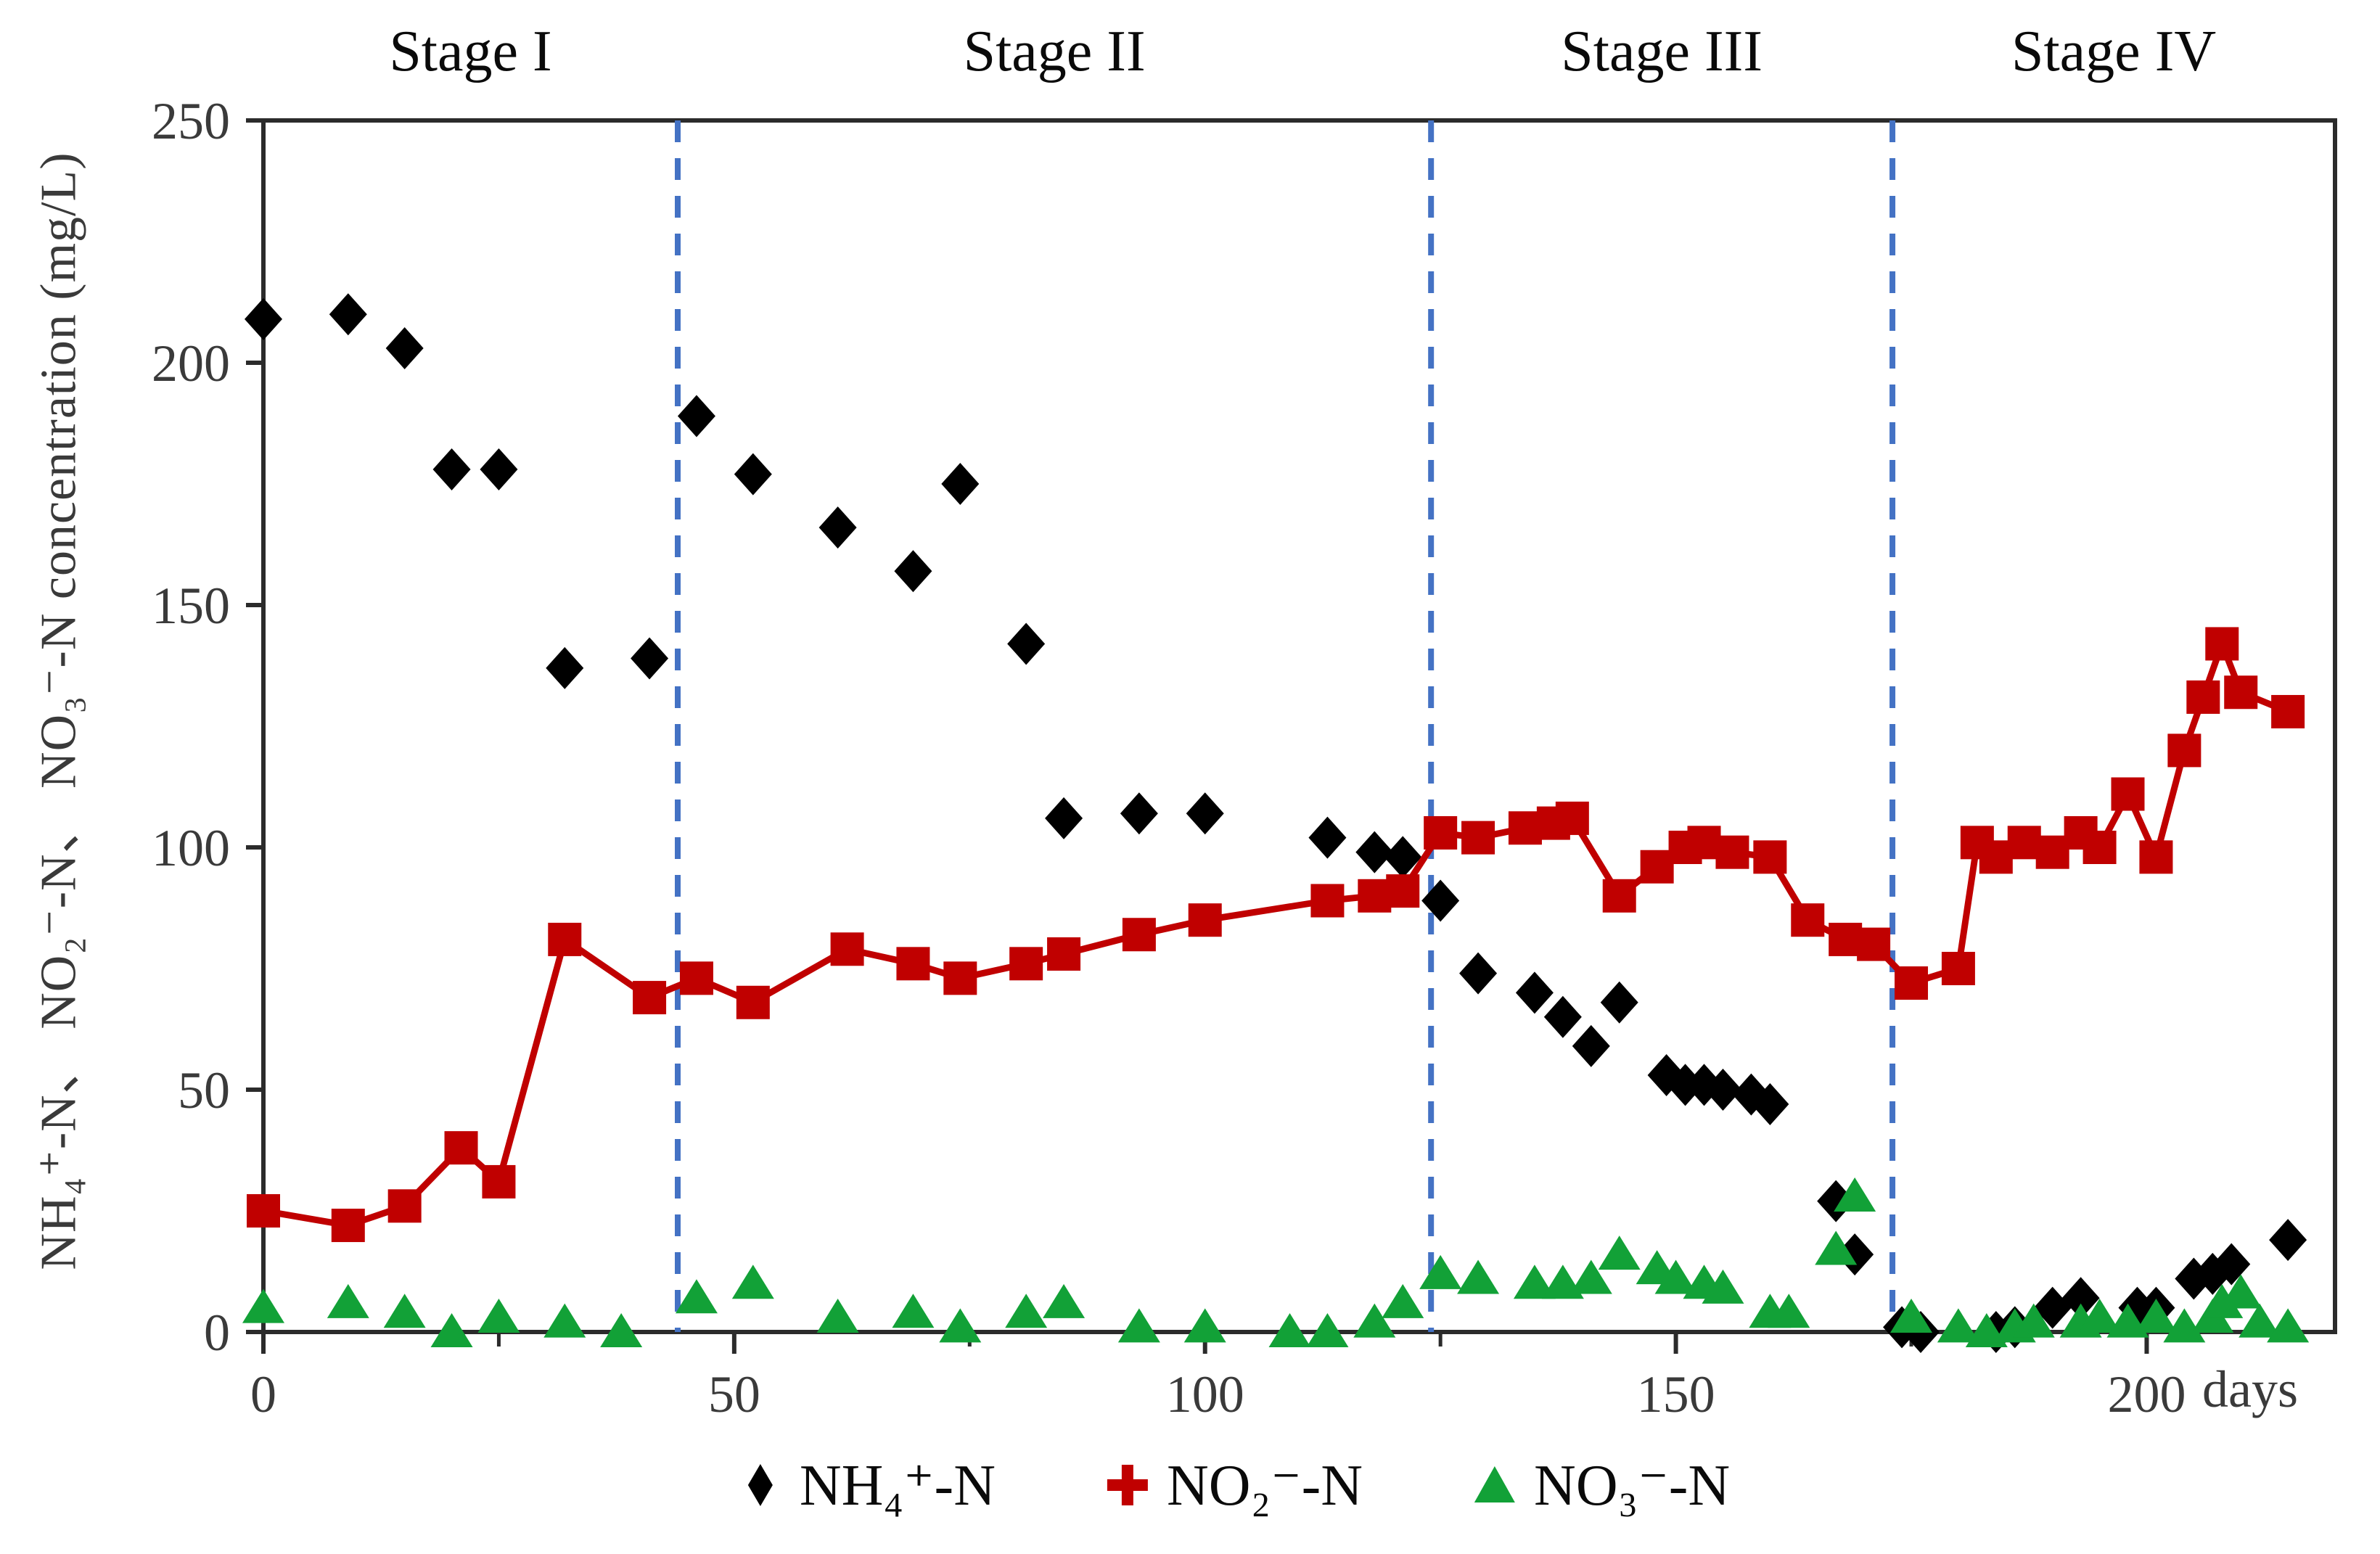 This screenshot has width=2380, height=1554. I want to click on chart-legend: NH₄⁺-N NO₂⁻-N NO₃⁻-N, so click(1233, 1485).